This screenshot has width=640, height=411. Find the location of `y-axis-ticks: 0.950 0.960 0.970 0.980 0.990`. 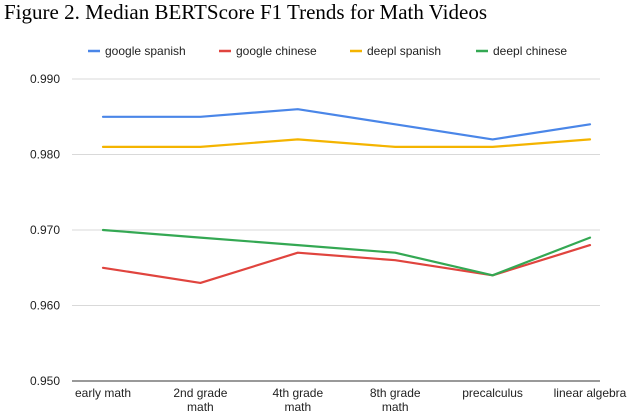

y-axis-ticks: 0.950 0.960 0.970 0.980 0.990 is located at coordinates (45, 230).